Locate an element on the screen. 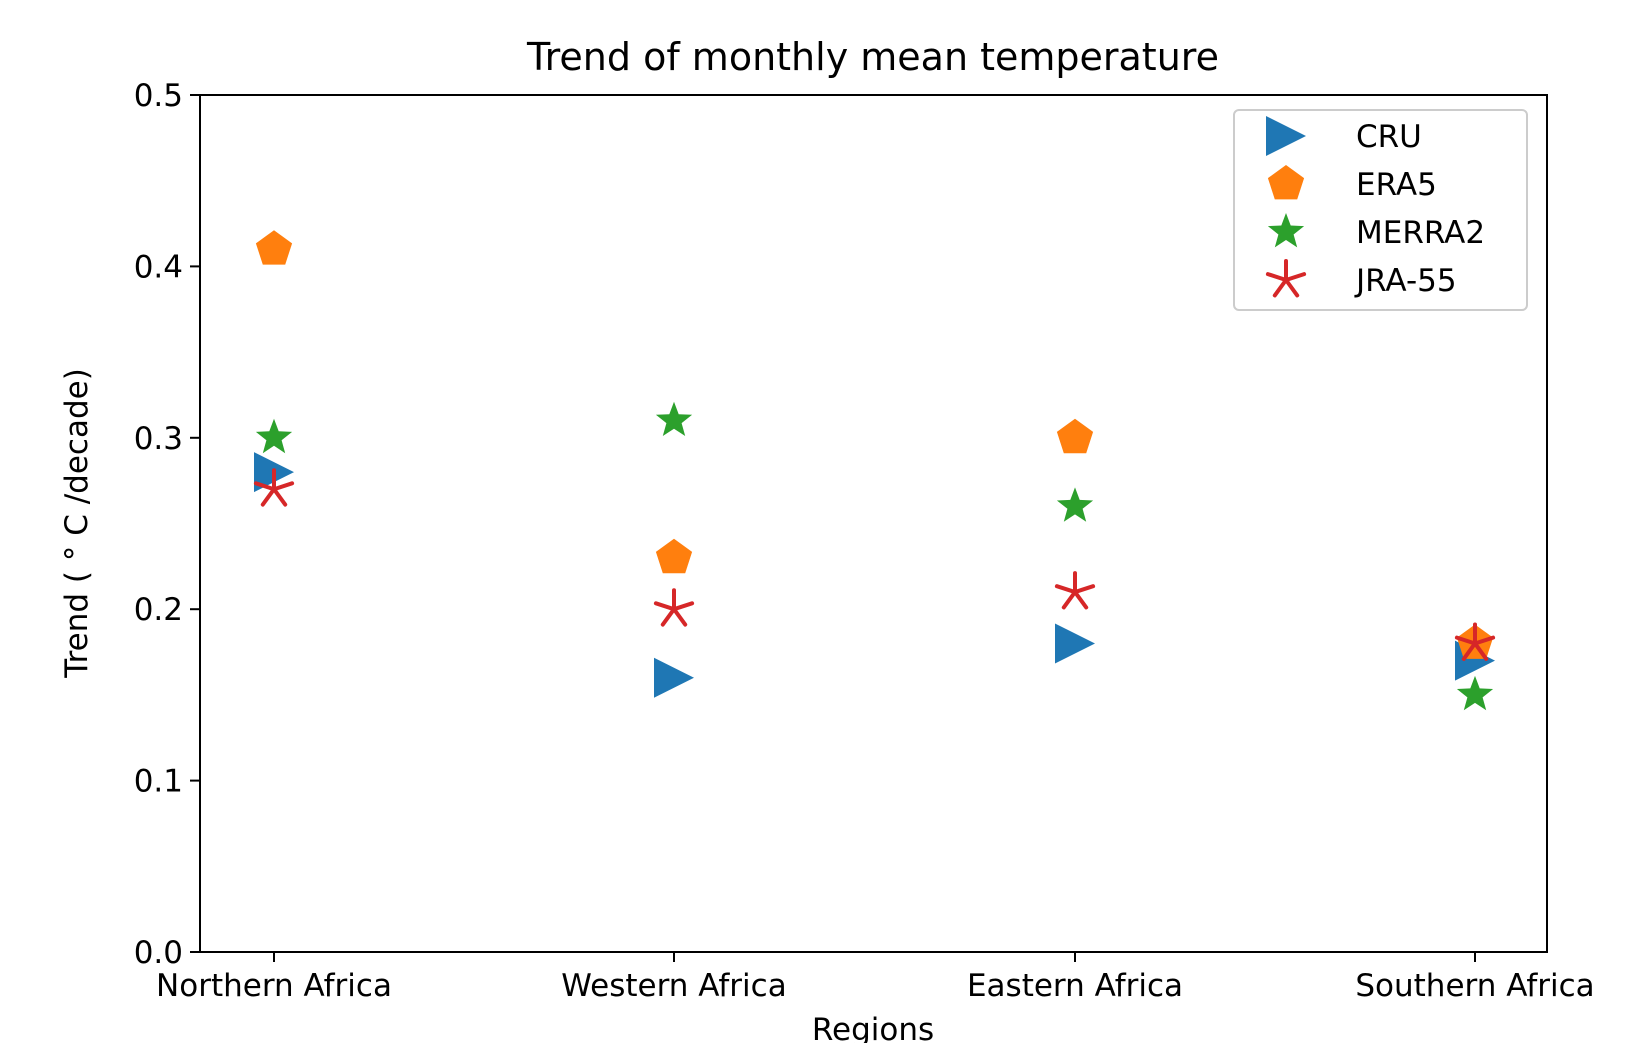 Image resolution: width=1636 pixels, height=1043 pixels. y-tick-label: 0.5 is located at coordinates (158, 96).